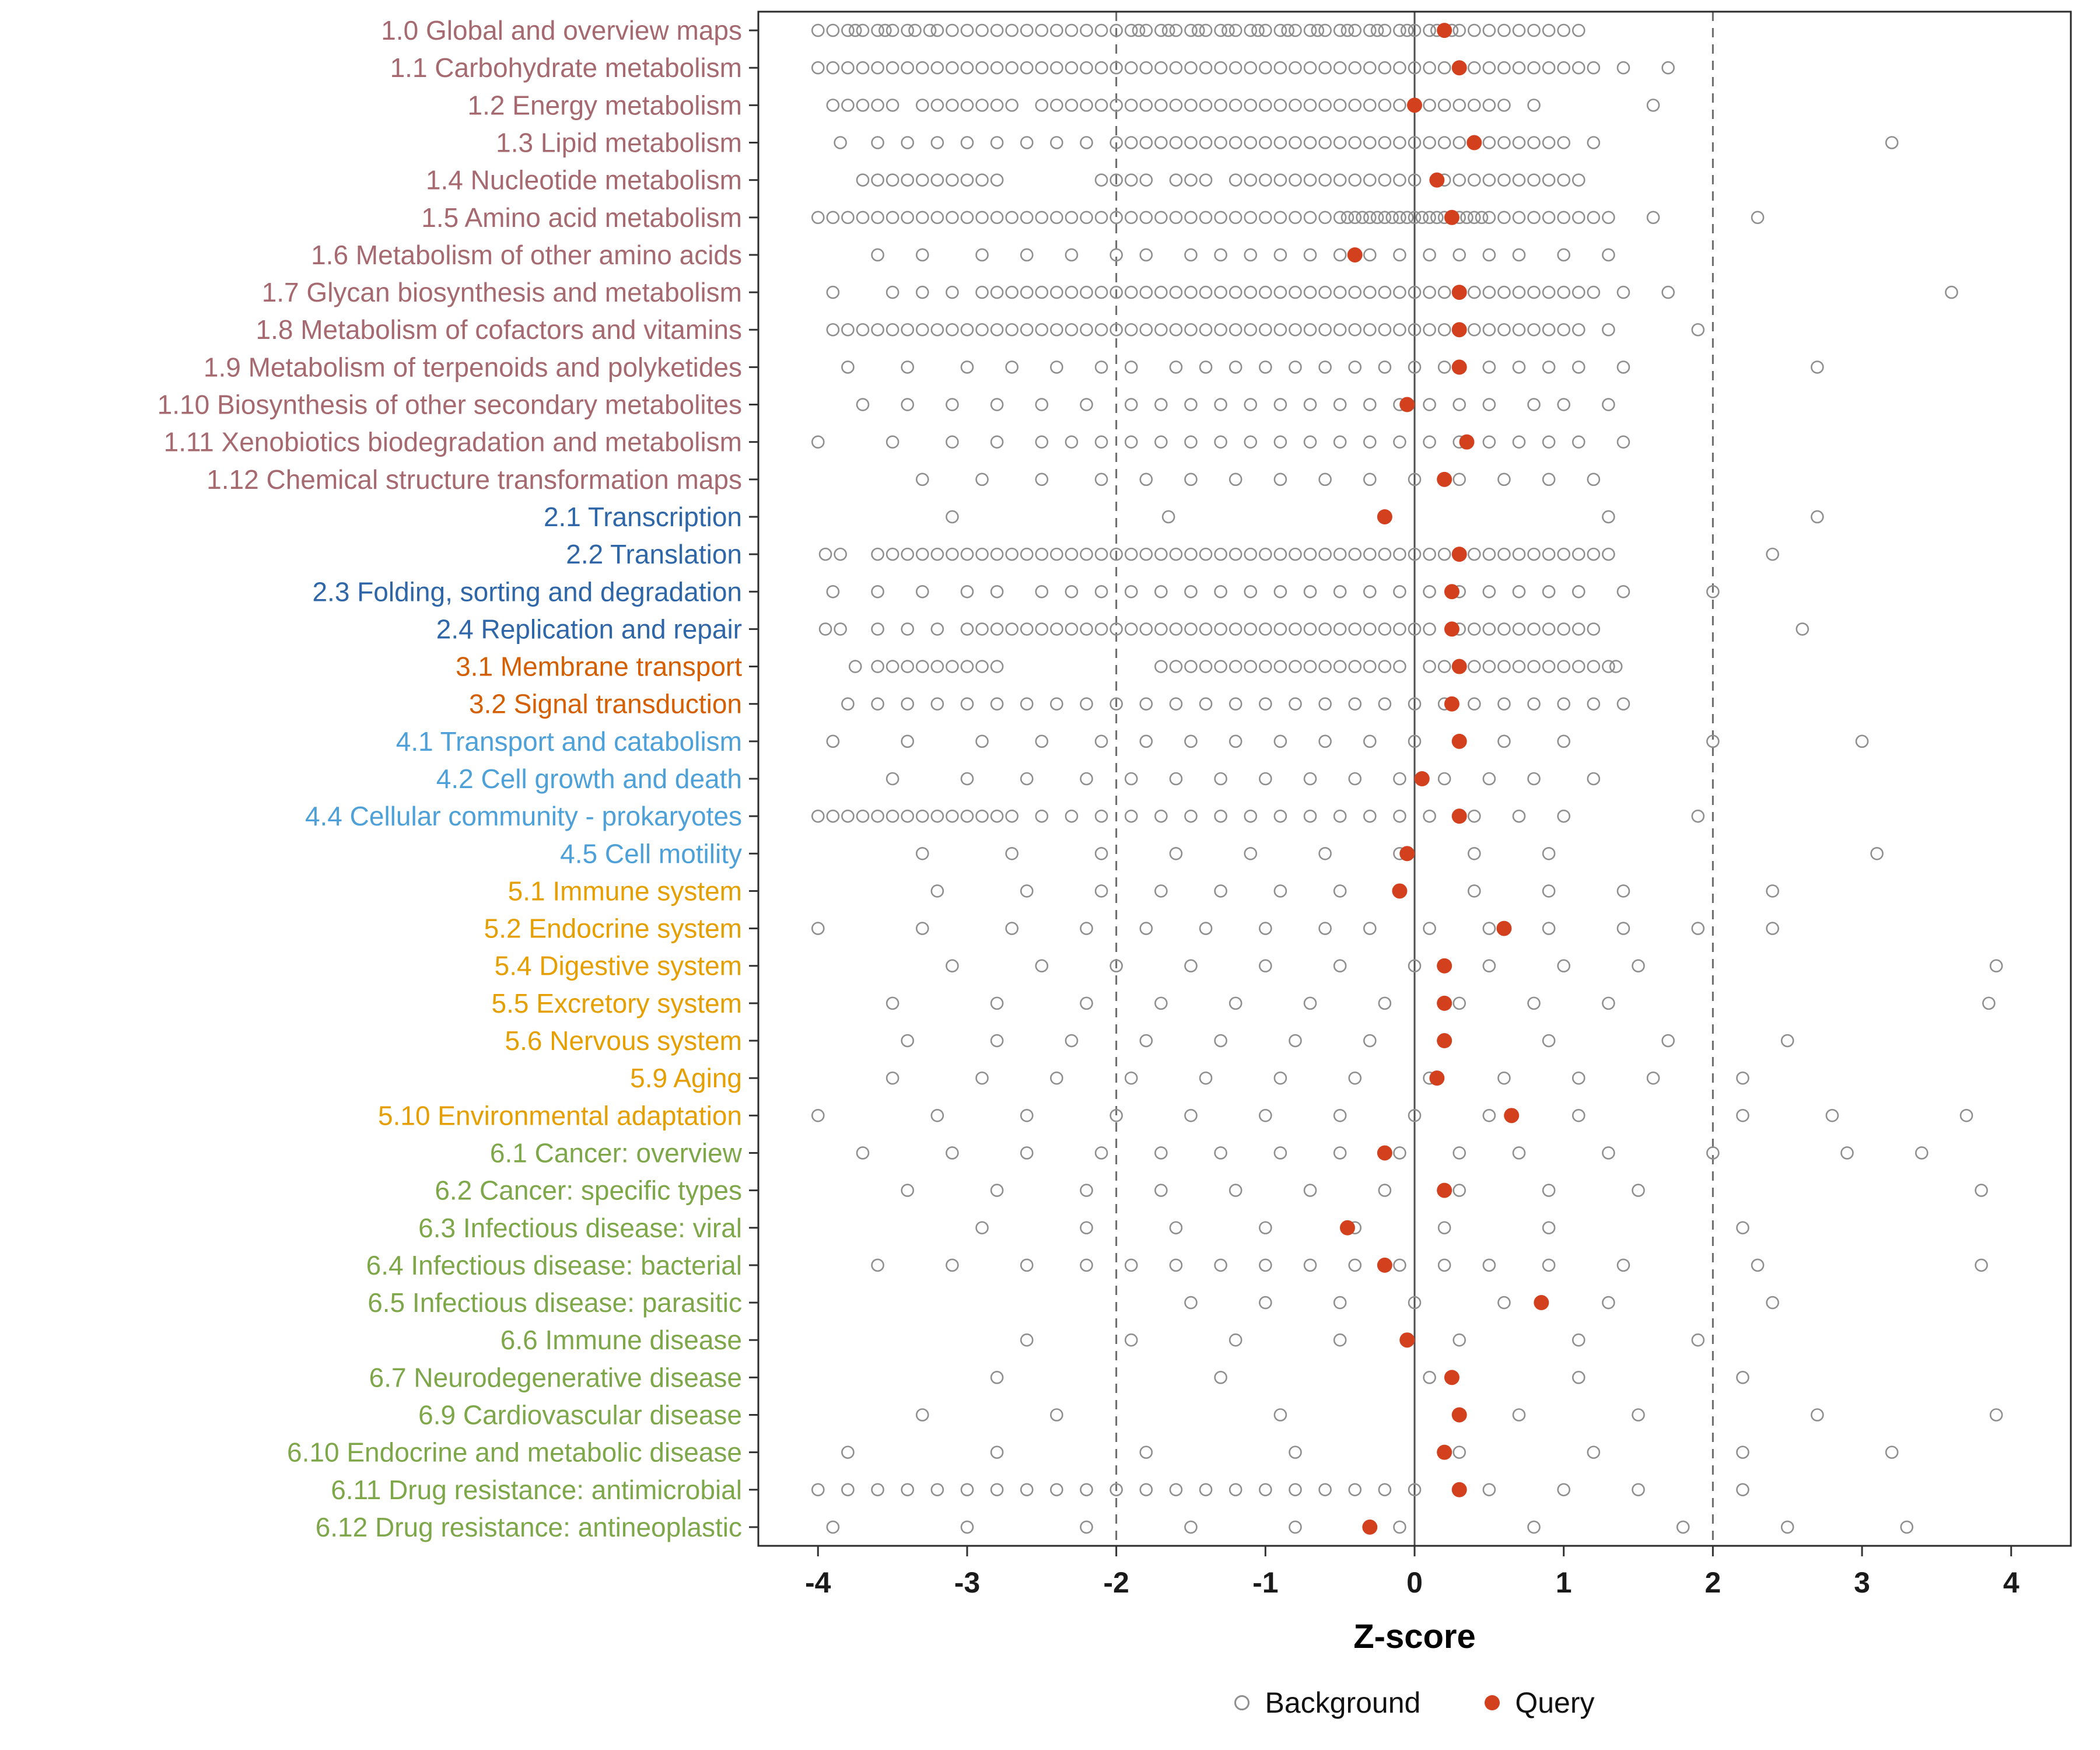  I want to click on query-points, so click(1444, 779).